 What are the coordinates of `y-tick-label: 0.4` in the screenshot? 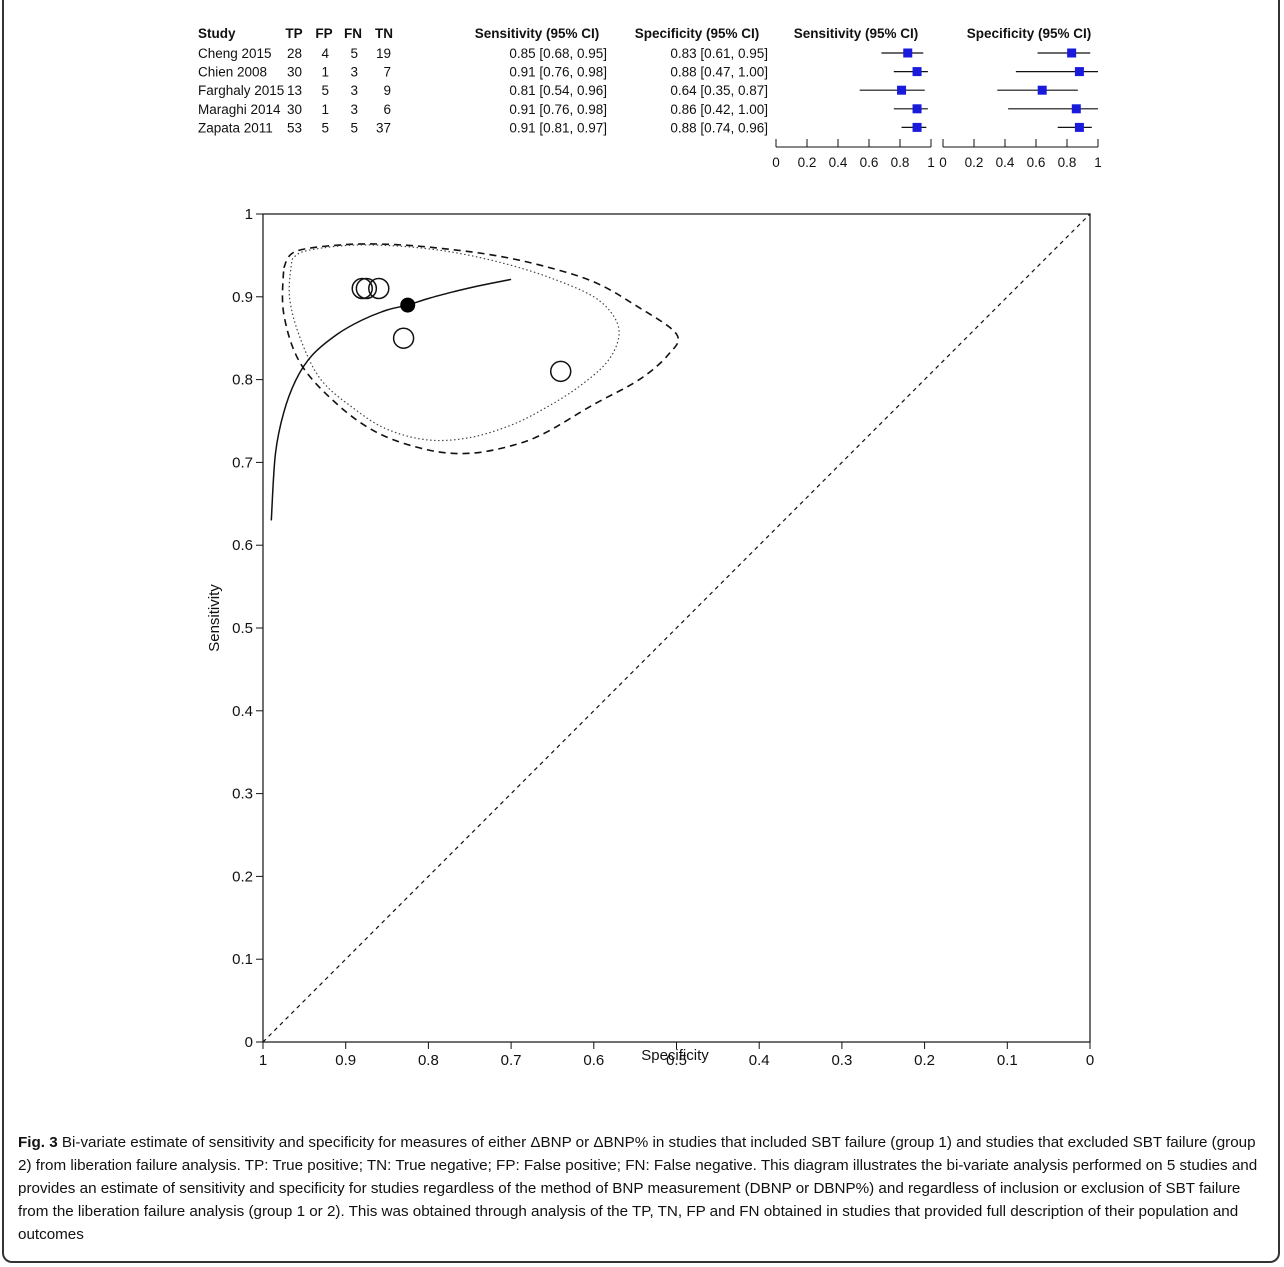 It's located at (242, 711).